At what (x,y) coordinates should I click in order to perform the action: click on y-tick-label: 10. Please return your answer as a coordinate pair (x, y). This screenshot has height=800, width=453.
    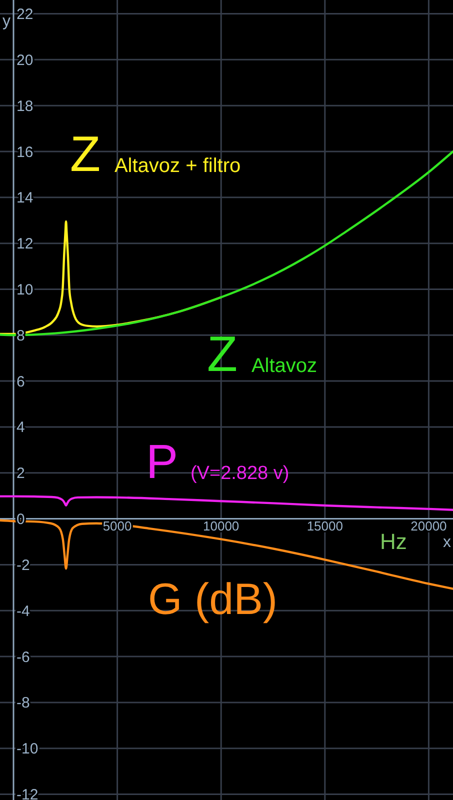
    Looking at the image, I should click on (25, 289).